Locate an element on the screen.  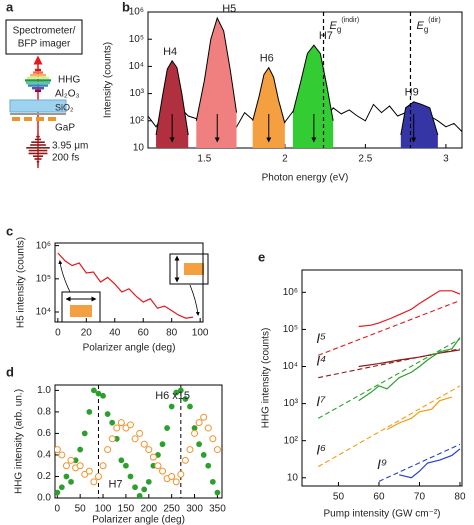
x-axis-label: Photon energy (eV) is located at coordinates (305, 178).